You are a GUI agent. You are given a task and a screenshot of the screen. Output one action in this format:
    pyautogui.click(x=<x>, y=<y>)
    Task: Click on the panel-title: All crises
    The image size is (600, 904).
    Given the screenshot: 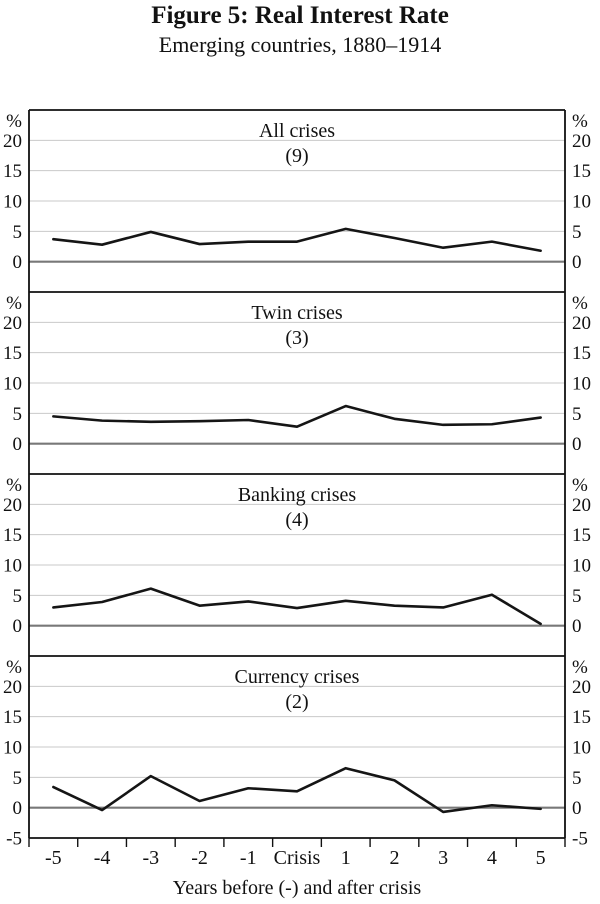 What is the action you would take?
    pyautogui.click(x=297, y=131)
    